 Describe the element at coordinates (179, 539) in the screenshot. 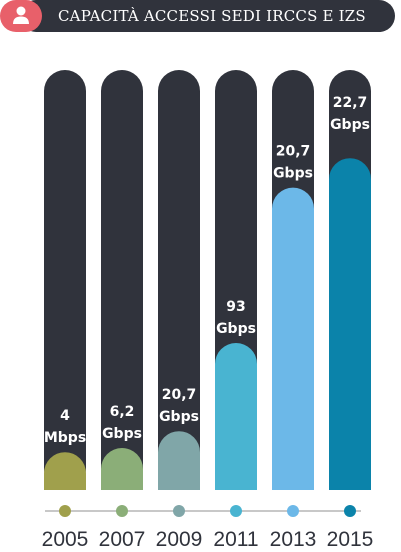

I see `x-tick-label: 2009` at that location.